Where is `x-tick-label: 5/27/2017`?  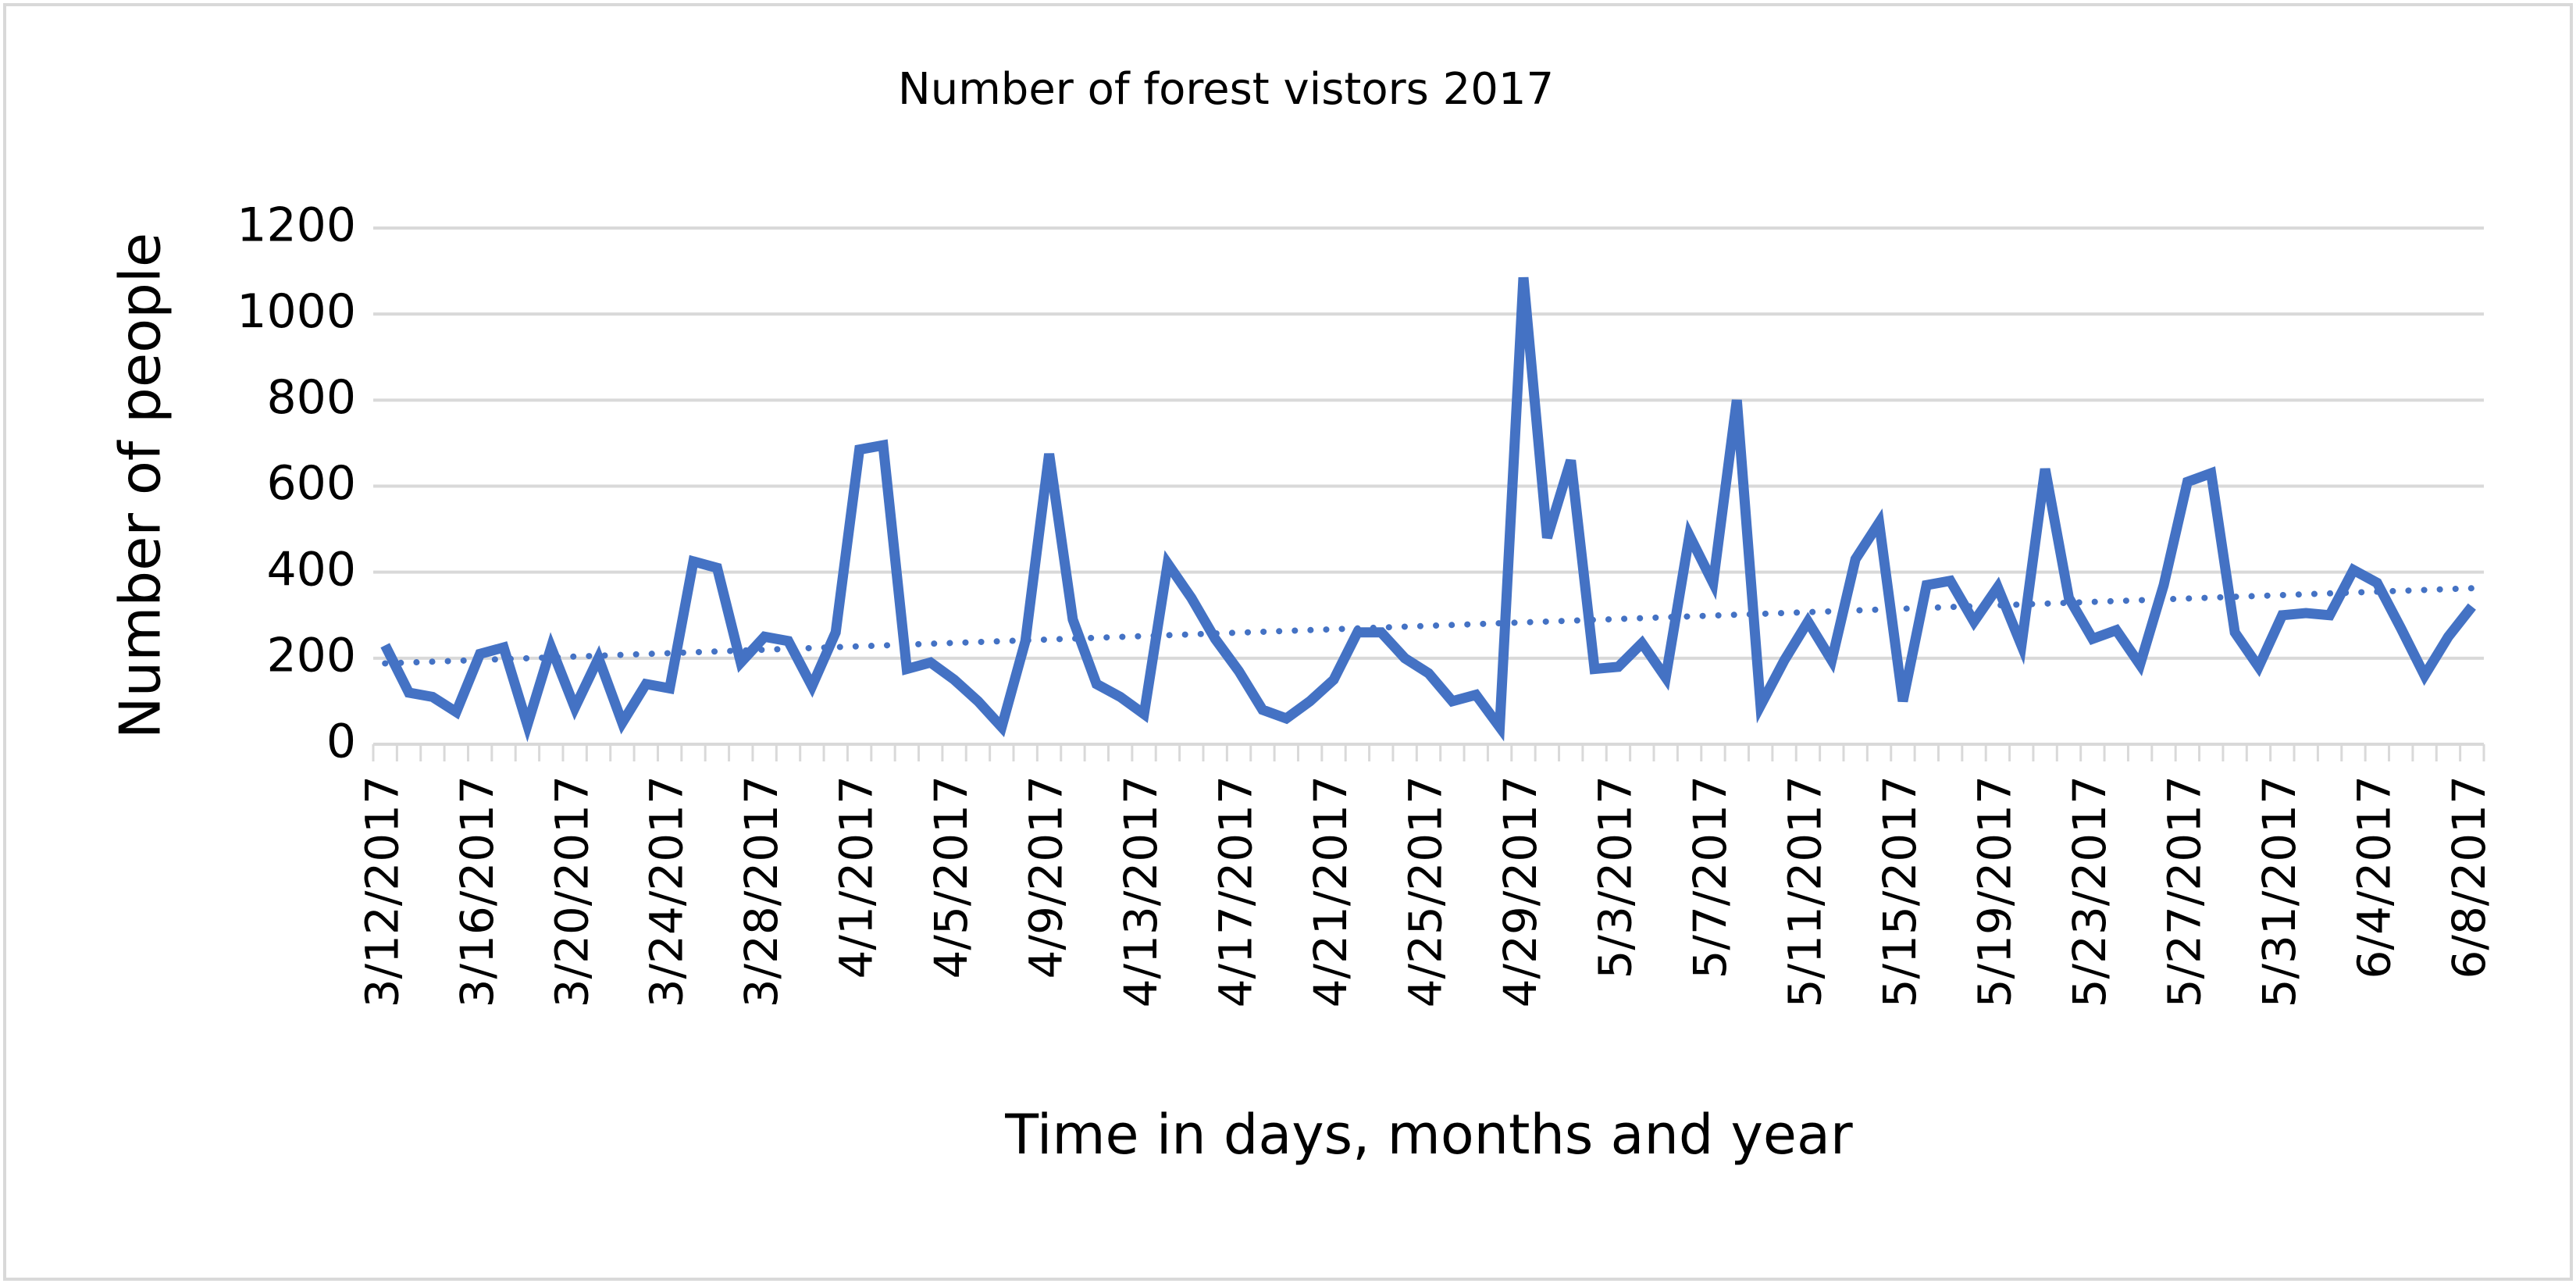 x-tick-label: 5/27/2017 is located at coordinates (2184, 891).